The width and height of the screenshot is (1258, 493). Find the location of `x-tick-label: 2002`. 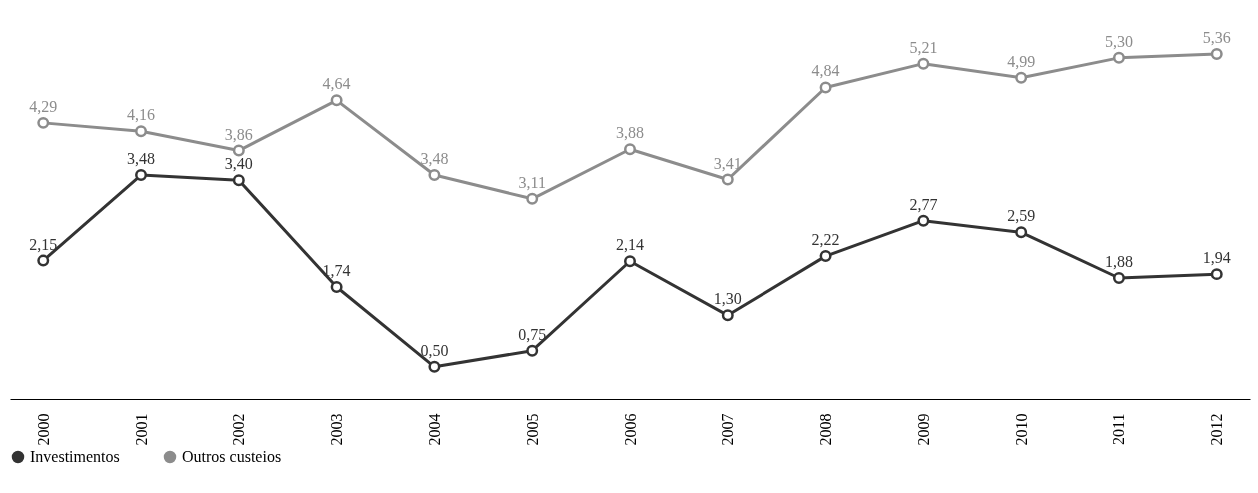

x-tick-label: 2002 is located at coordinates (239, 429).